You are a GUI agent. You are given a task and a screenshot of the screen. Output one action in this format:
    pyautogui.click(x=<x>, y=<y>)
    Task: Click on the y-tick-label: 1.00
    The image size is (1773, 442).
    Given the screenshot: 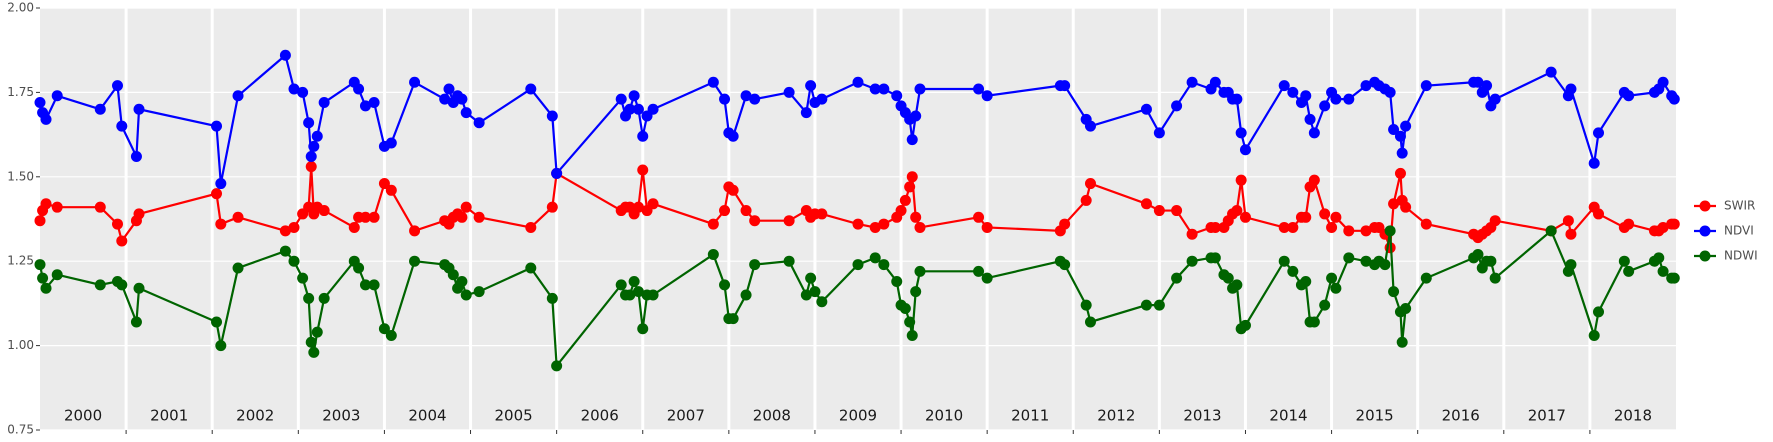 What is the action you would take?
    pyautogui.click(x=20, y=345)
    